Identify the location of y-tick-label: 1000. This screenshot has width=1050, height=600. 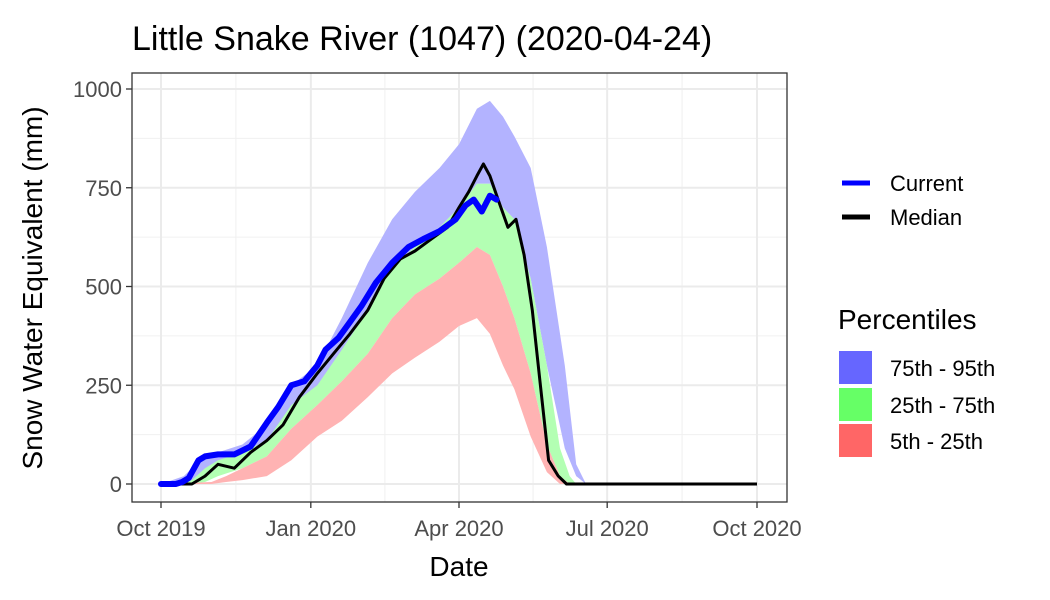
(97, 89).